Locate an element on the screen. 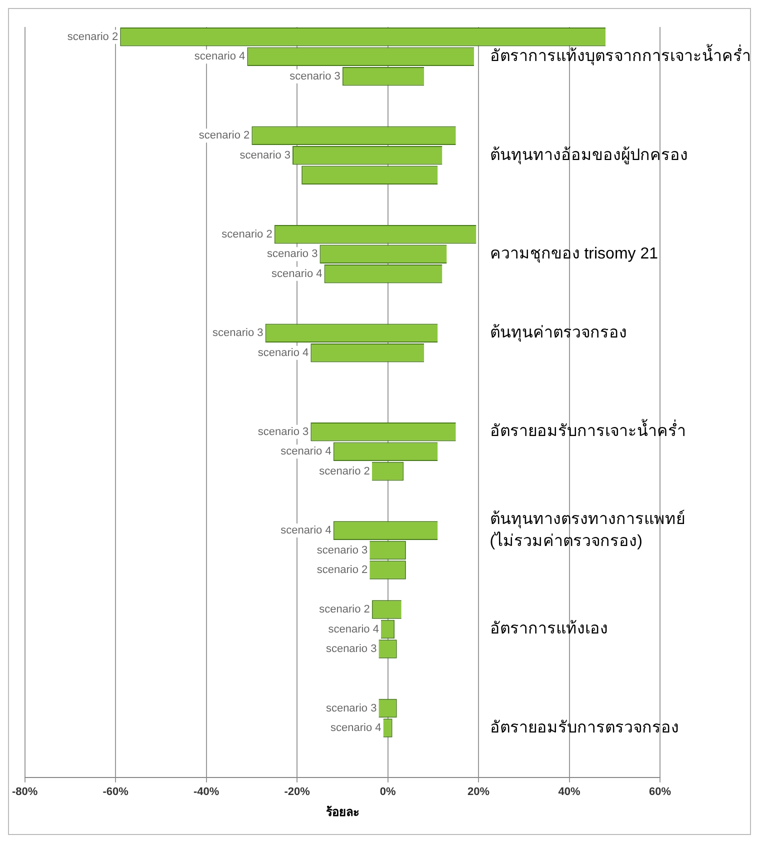  x-tick-label: -20% is located at coordinates (297, 792).